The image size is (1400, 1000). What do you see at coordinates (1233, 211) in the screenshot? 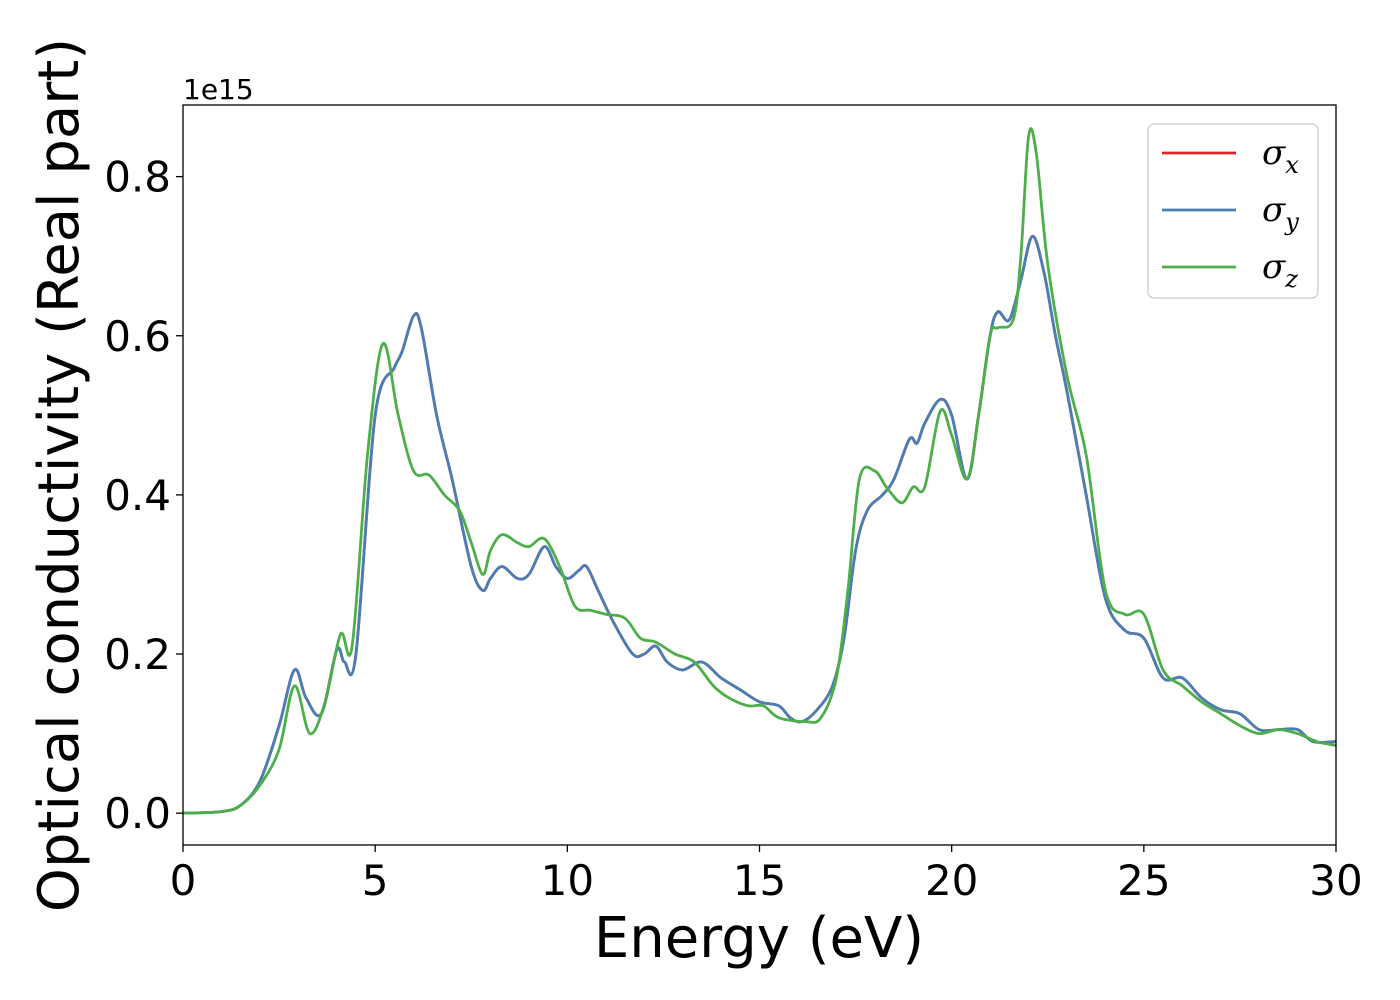
I see `legend: σx σy σz` at bounding box center [1233, 211].